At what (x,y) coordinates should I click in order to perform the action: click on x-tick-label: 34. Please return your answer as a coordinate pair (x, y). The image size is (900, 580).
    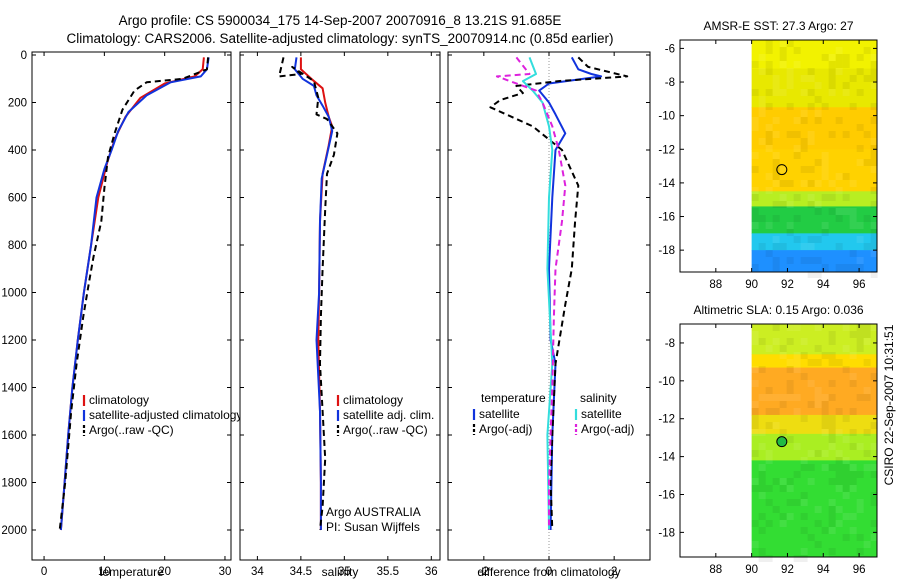
    Looking at the image, I should click on (257, 572).